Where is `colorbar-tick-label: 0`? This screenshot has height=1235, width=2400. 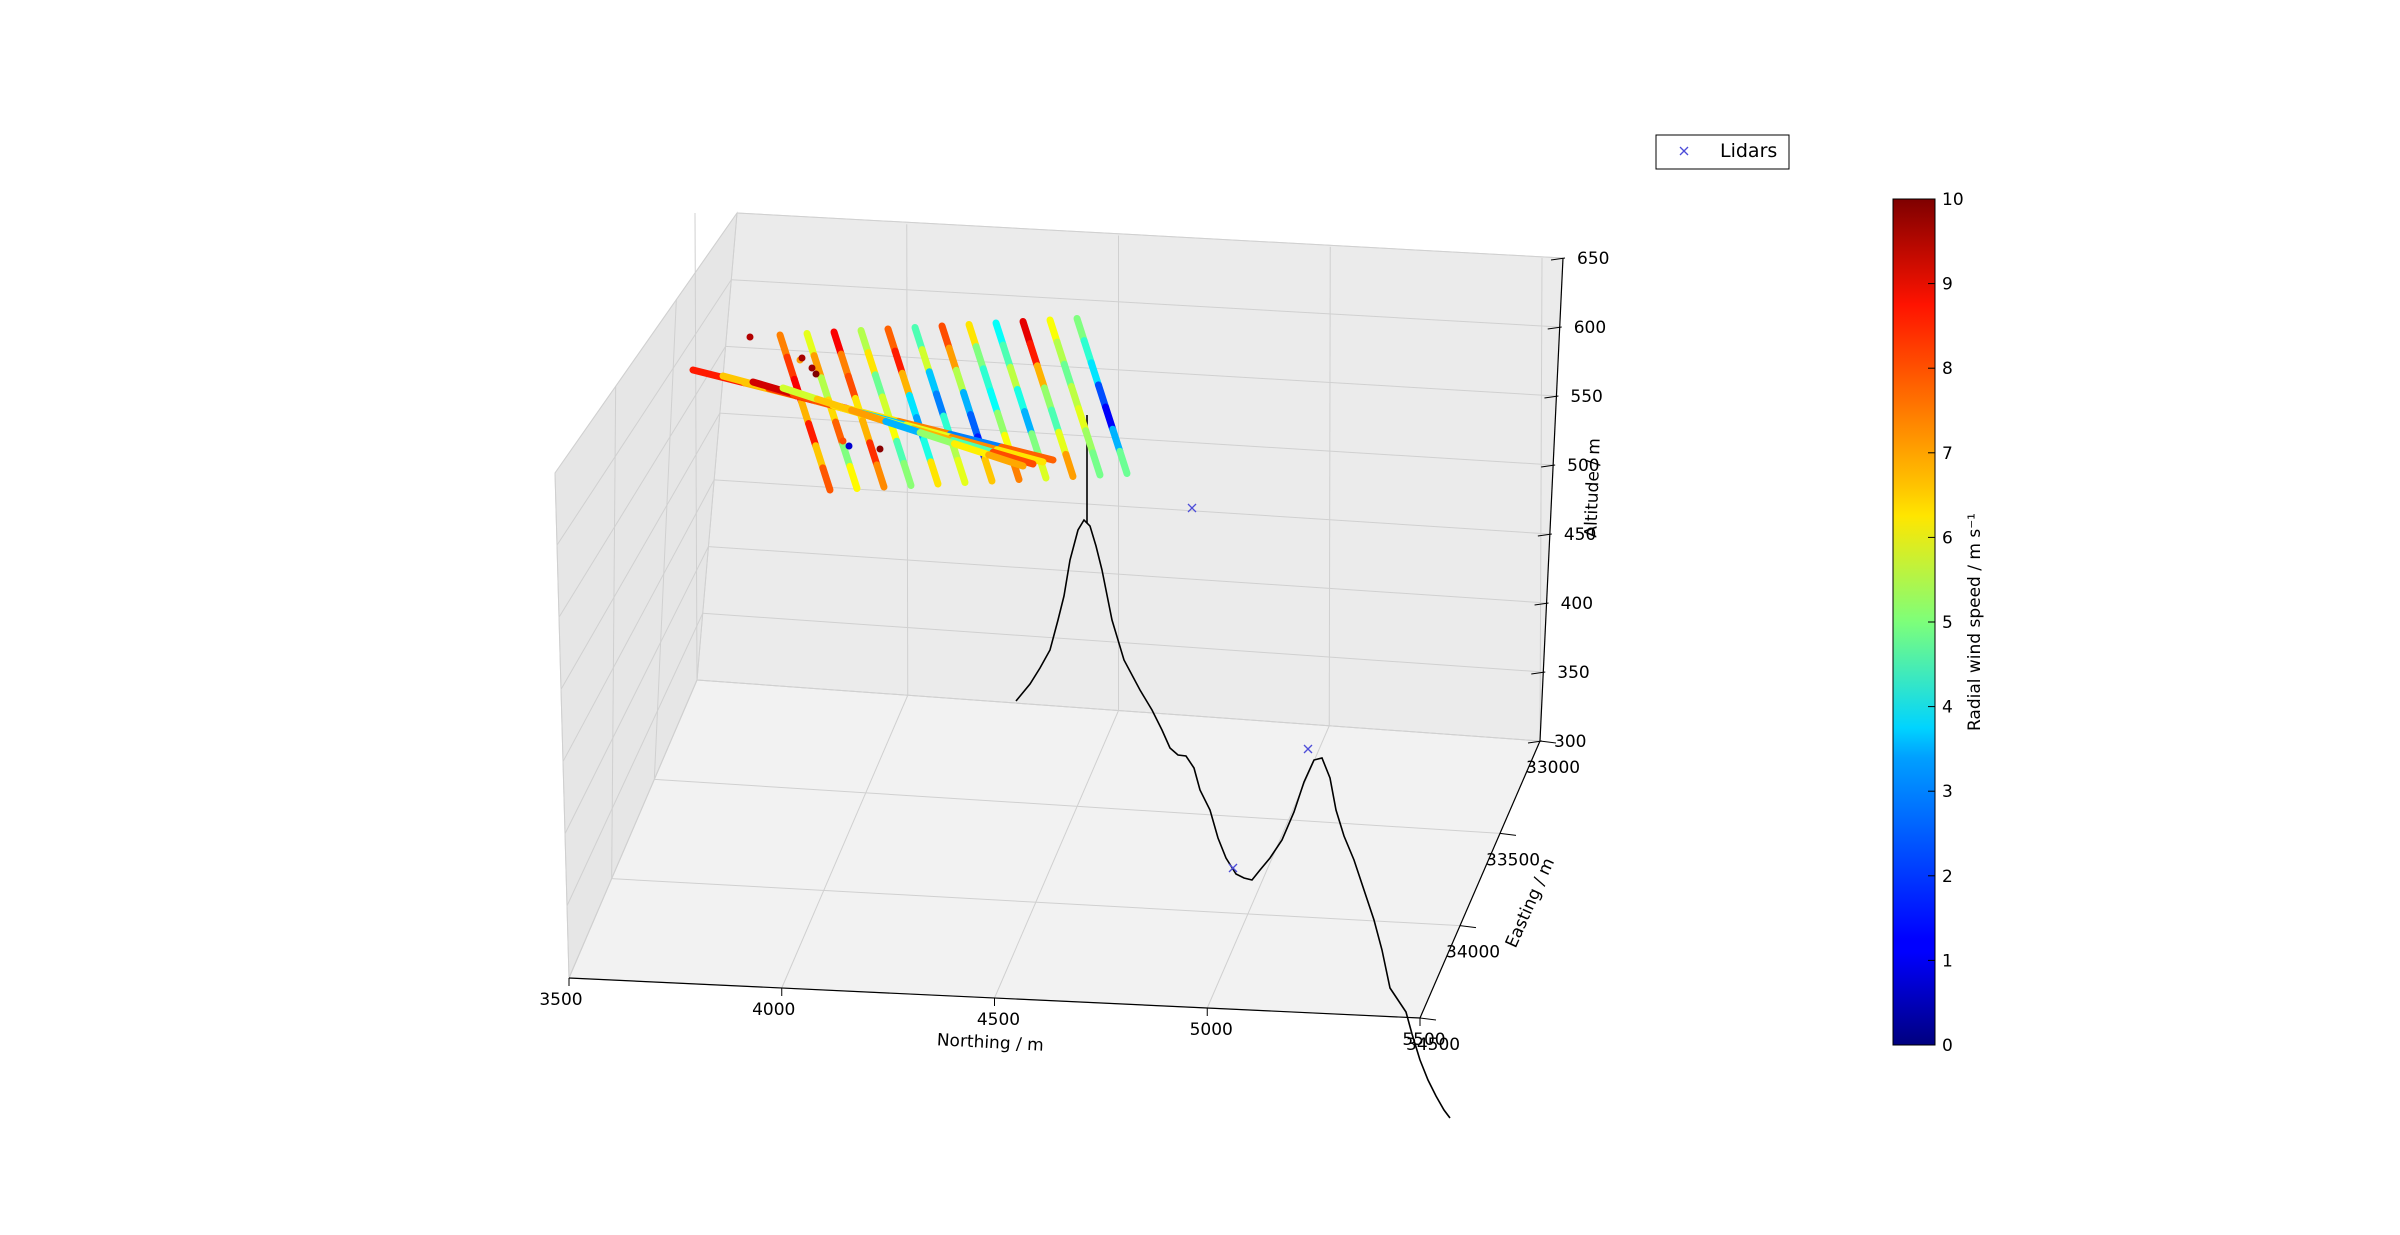
colorbar-tick-label: 0 is located at coordinates (1947, 1046).